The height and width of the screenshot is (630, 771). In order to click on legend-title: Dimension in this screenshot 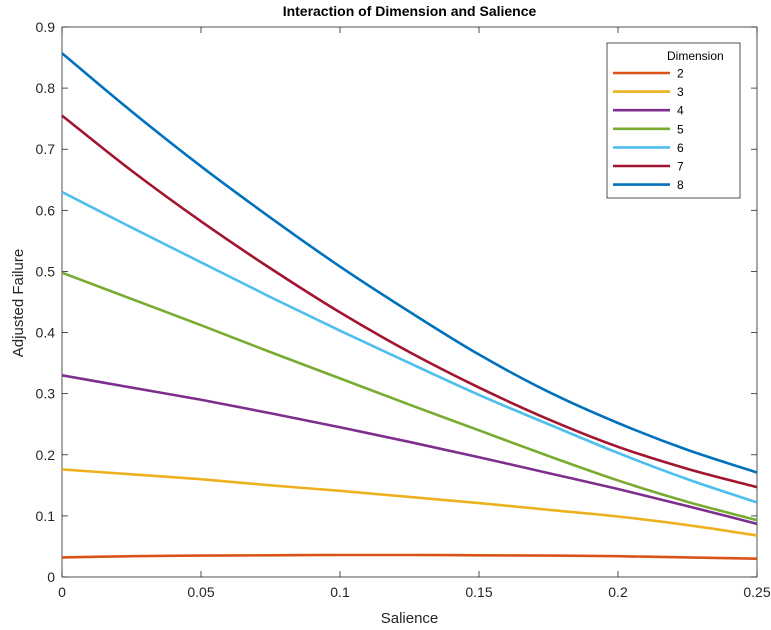, I will do `click(695, 56)`.